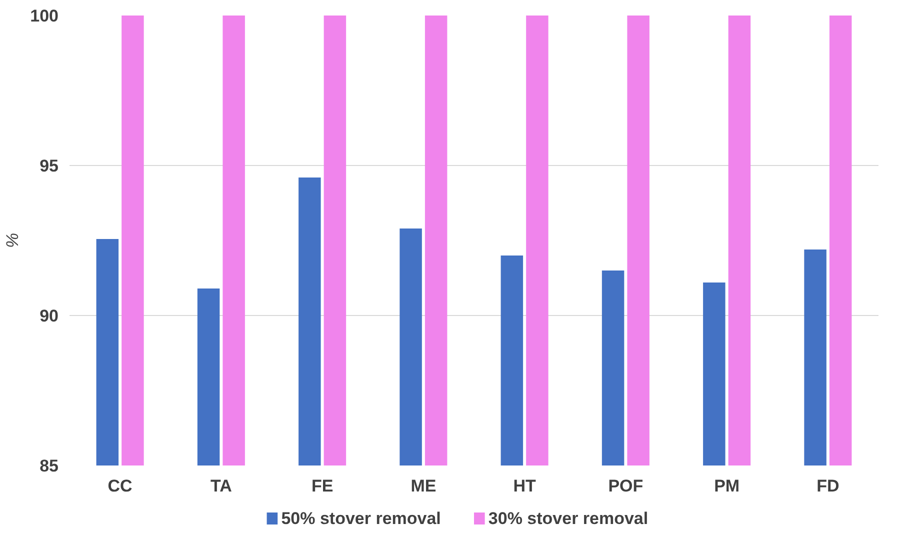  Describe the element at coordinates (44, 16) in the screenshot. I see `y-tick-label: 100` at that location.